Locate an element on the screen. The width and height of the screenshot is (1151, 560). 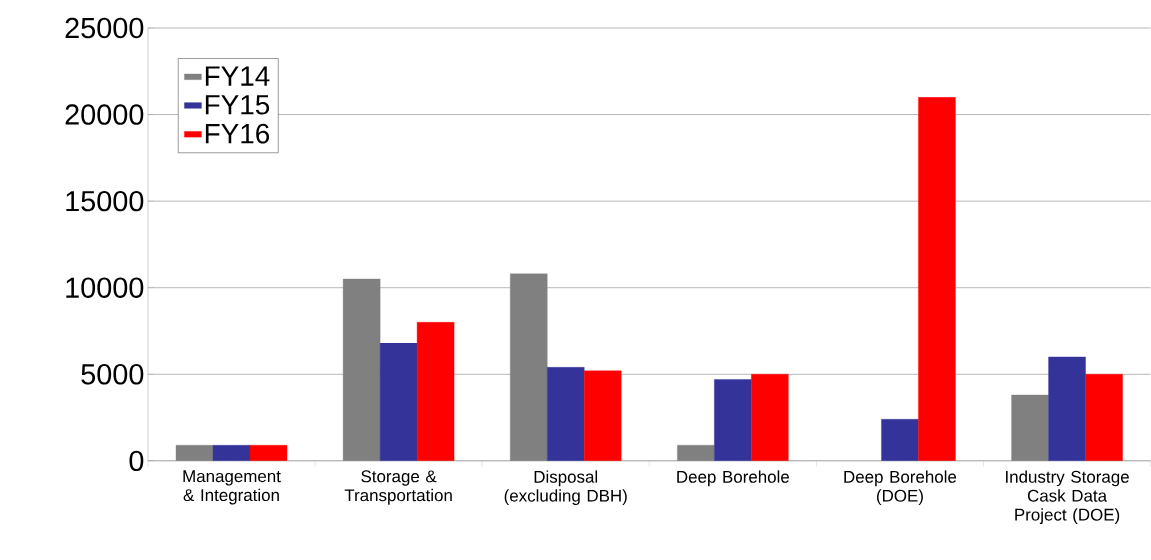
x-tick-label: Deep Borehole is located at coordinates (733, 478).